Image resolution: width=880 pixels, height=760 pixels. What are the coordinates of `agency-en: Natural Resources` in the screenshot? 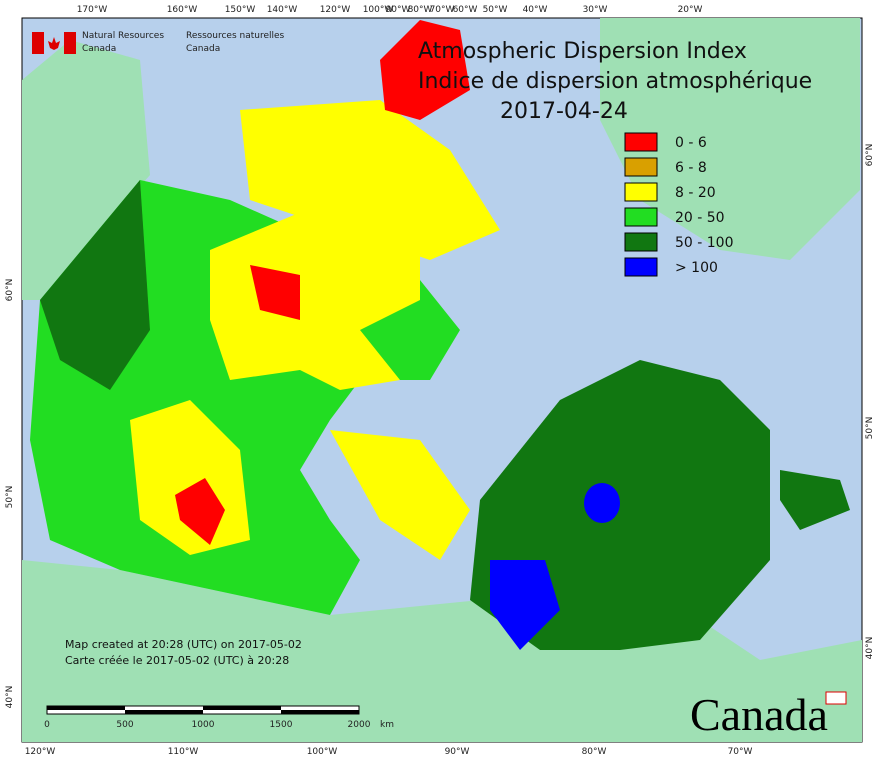 It's located at (123, 36).